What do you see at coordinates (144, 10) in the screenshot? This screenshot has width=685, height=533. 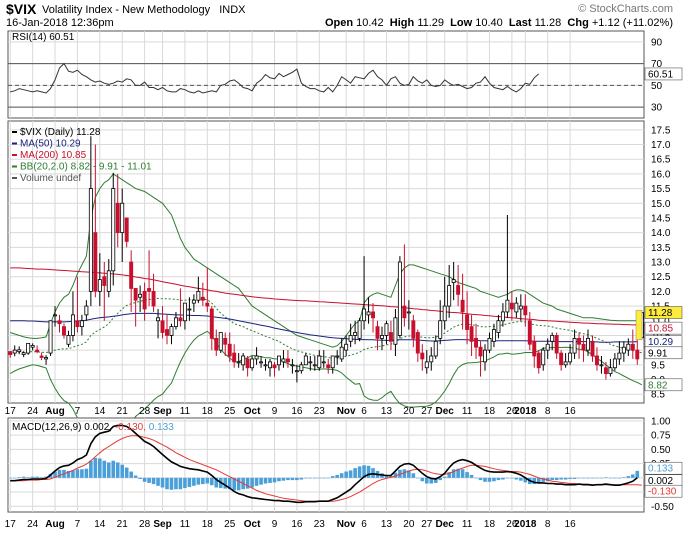 I see `index-name: Volatility Index - New Methodology INDX` at bounding box center [144, 10].